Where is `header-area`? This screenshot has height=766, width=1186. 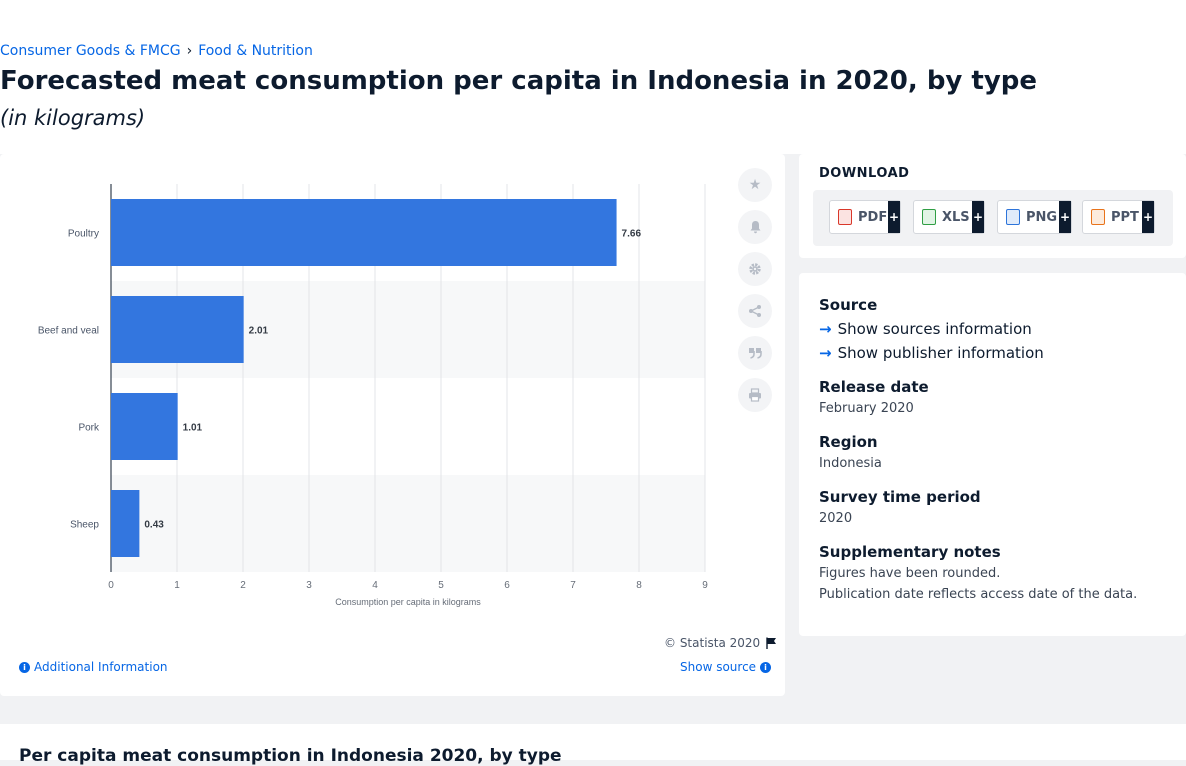
header-area is located at coordinates (593, 97).